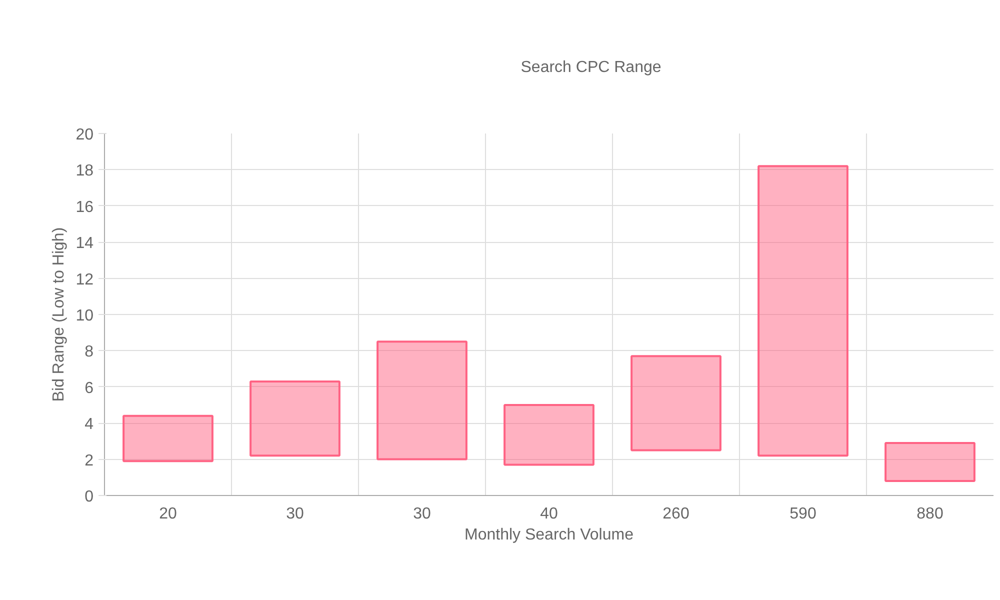  I want to click on y-tick-label: 20, so click(85, 135).